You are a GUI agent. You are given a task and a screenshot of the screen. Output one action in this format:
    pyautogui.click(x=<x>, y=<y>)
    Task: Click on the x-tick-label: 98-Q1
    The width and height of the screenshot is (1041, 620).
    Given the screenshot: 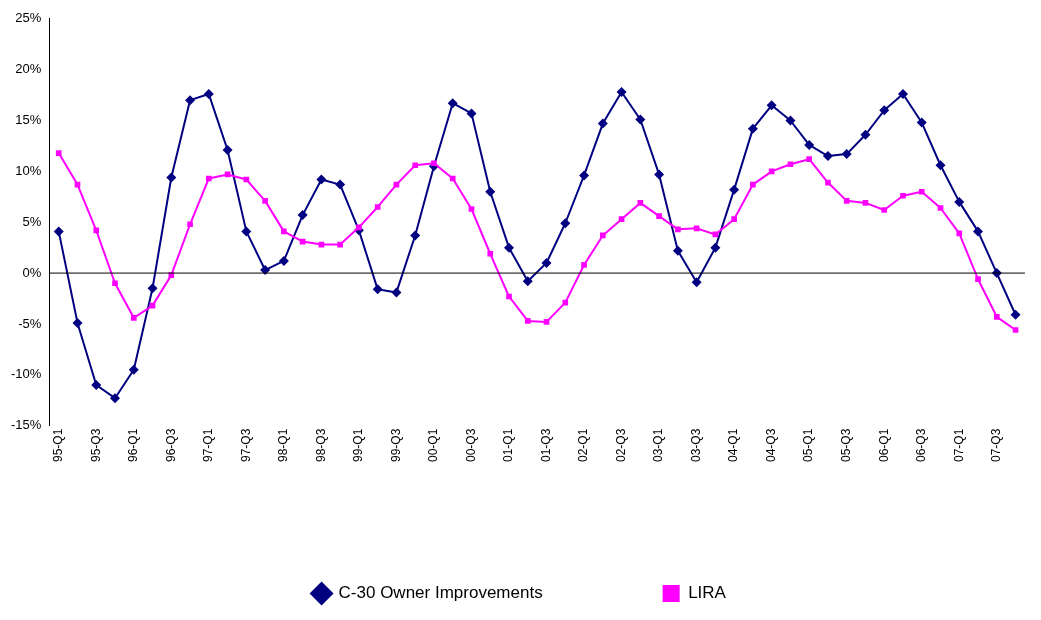 What is the action you would take?
    pyautogui.click(x=283, y=445)
    